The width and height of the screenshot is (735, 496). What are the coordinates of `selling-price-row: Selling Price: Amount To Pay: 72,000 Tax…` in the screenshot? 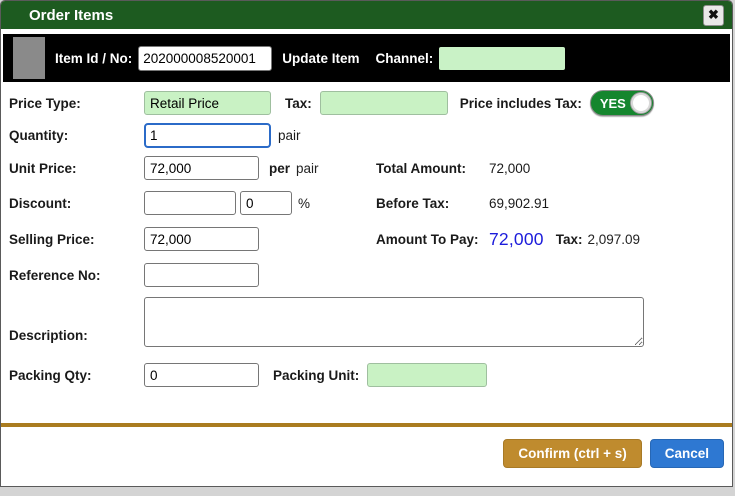 It's located at (366, 239).